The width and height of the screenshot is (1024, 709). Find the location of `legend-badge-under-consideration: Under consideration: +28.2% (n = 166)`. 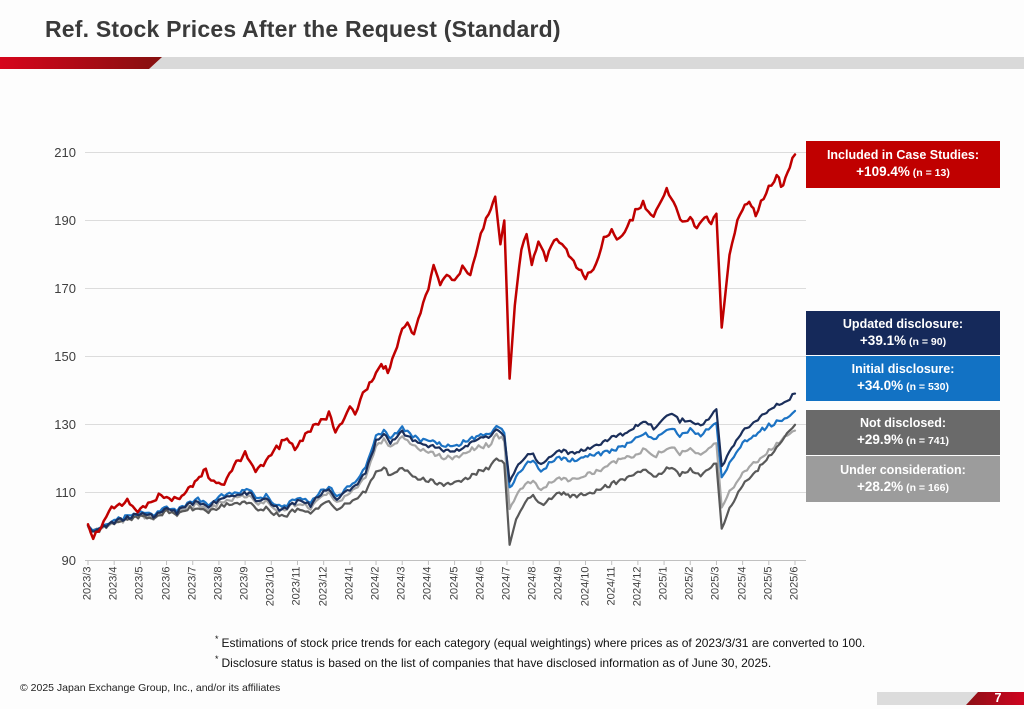

legend-badge-under-consideration: Under consideration: +28.2% (n = 166) is located at coordinates (903, 479).